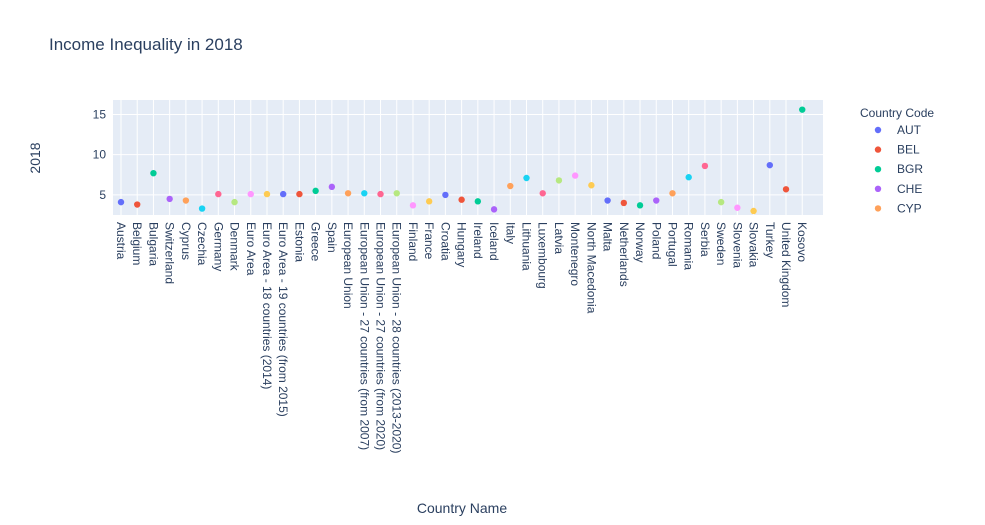  What do you see at coordinates (202, 244) in the screenshot?
I see `x-tick-label: Czechia` at bounding box center [202, 244].